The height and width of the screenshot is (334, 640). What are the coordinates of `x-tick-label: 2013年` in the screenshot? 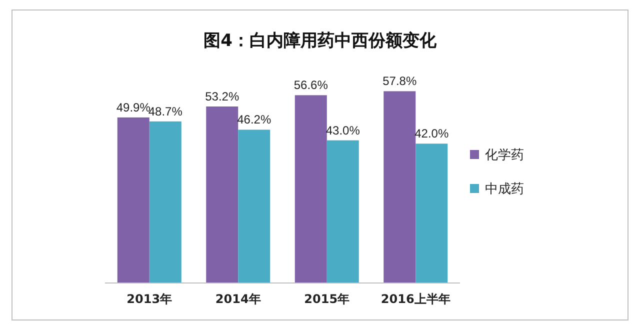 It's located at (149, 299).